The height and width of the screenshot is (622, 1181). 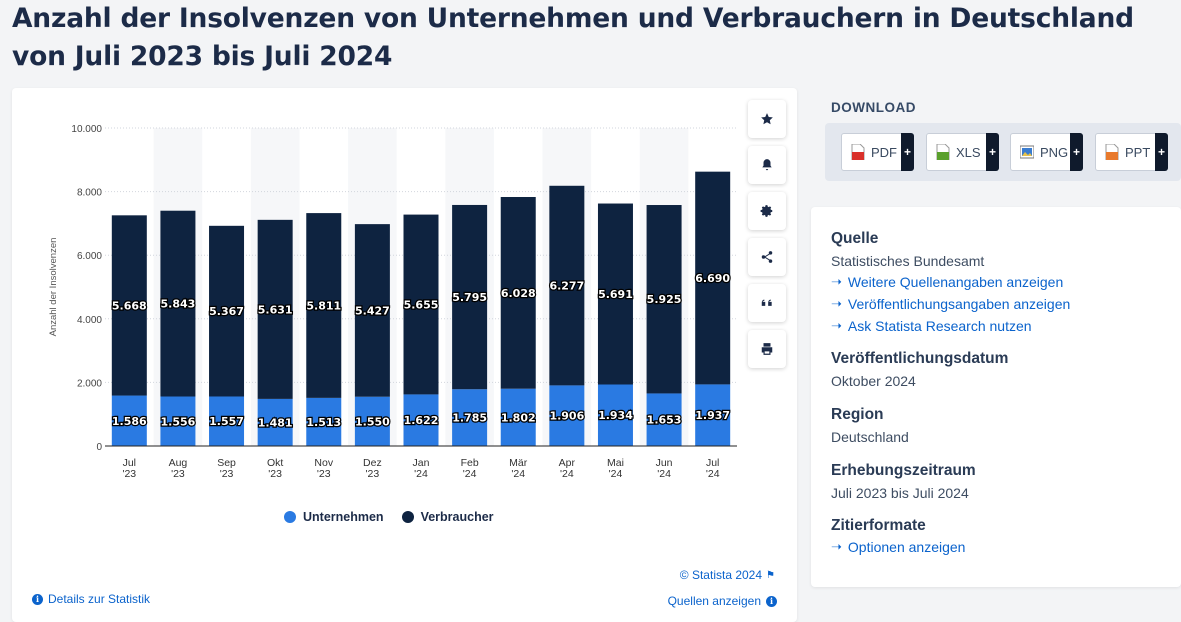 I want to click on cite-options-label: Optionen anzeigen, so click(x=906, y=547).